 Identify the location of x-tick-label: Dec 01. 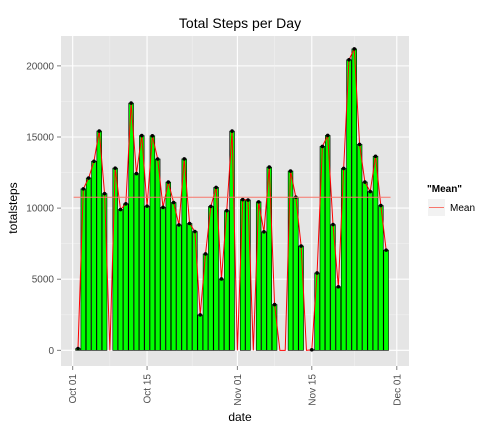
(397, 390).